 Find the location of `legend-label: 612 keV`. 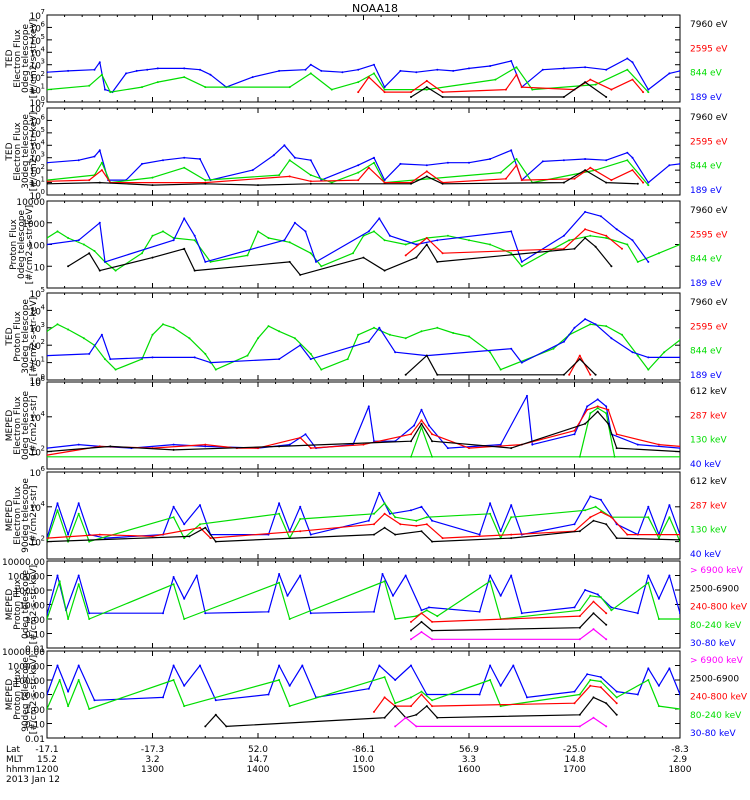

legend-label: 612 keV is located at coordinates (708, 482).